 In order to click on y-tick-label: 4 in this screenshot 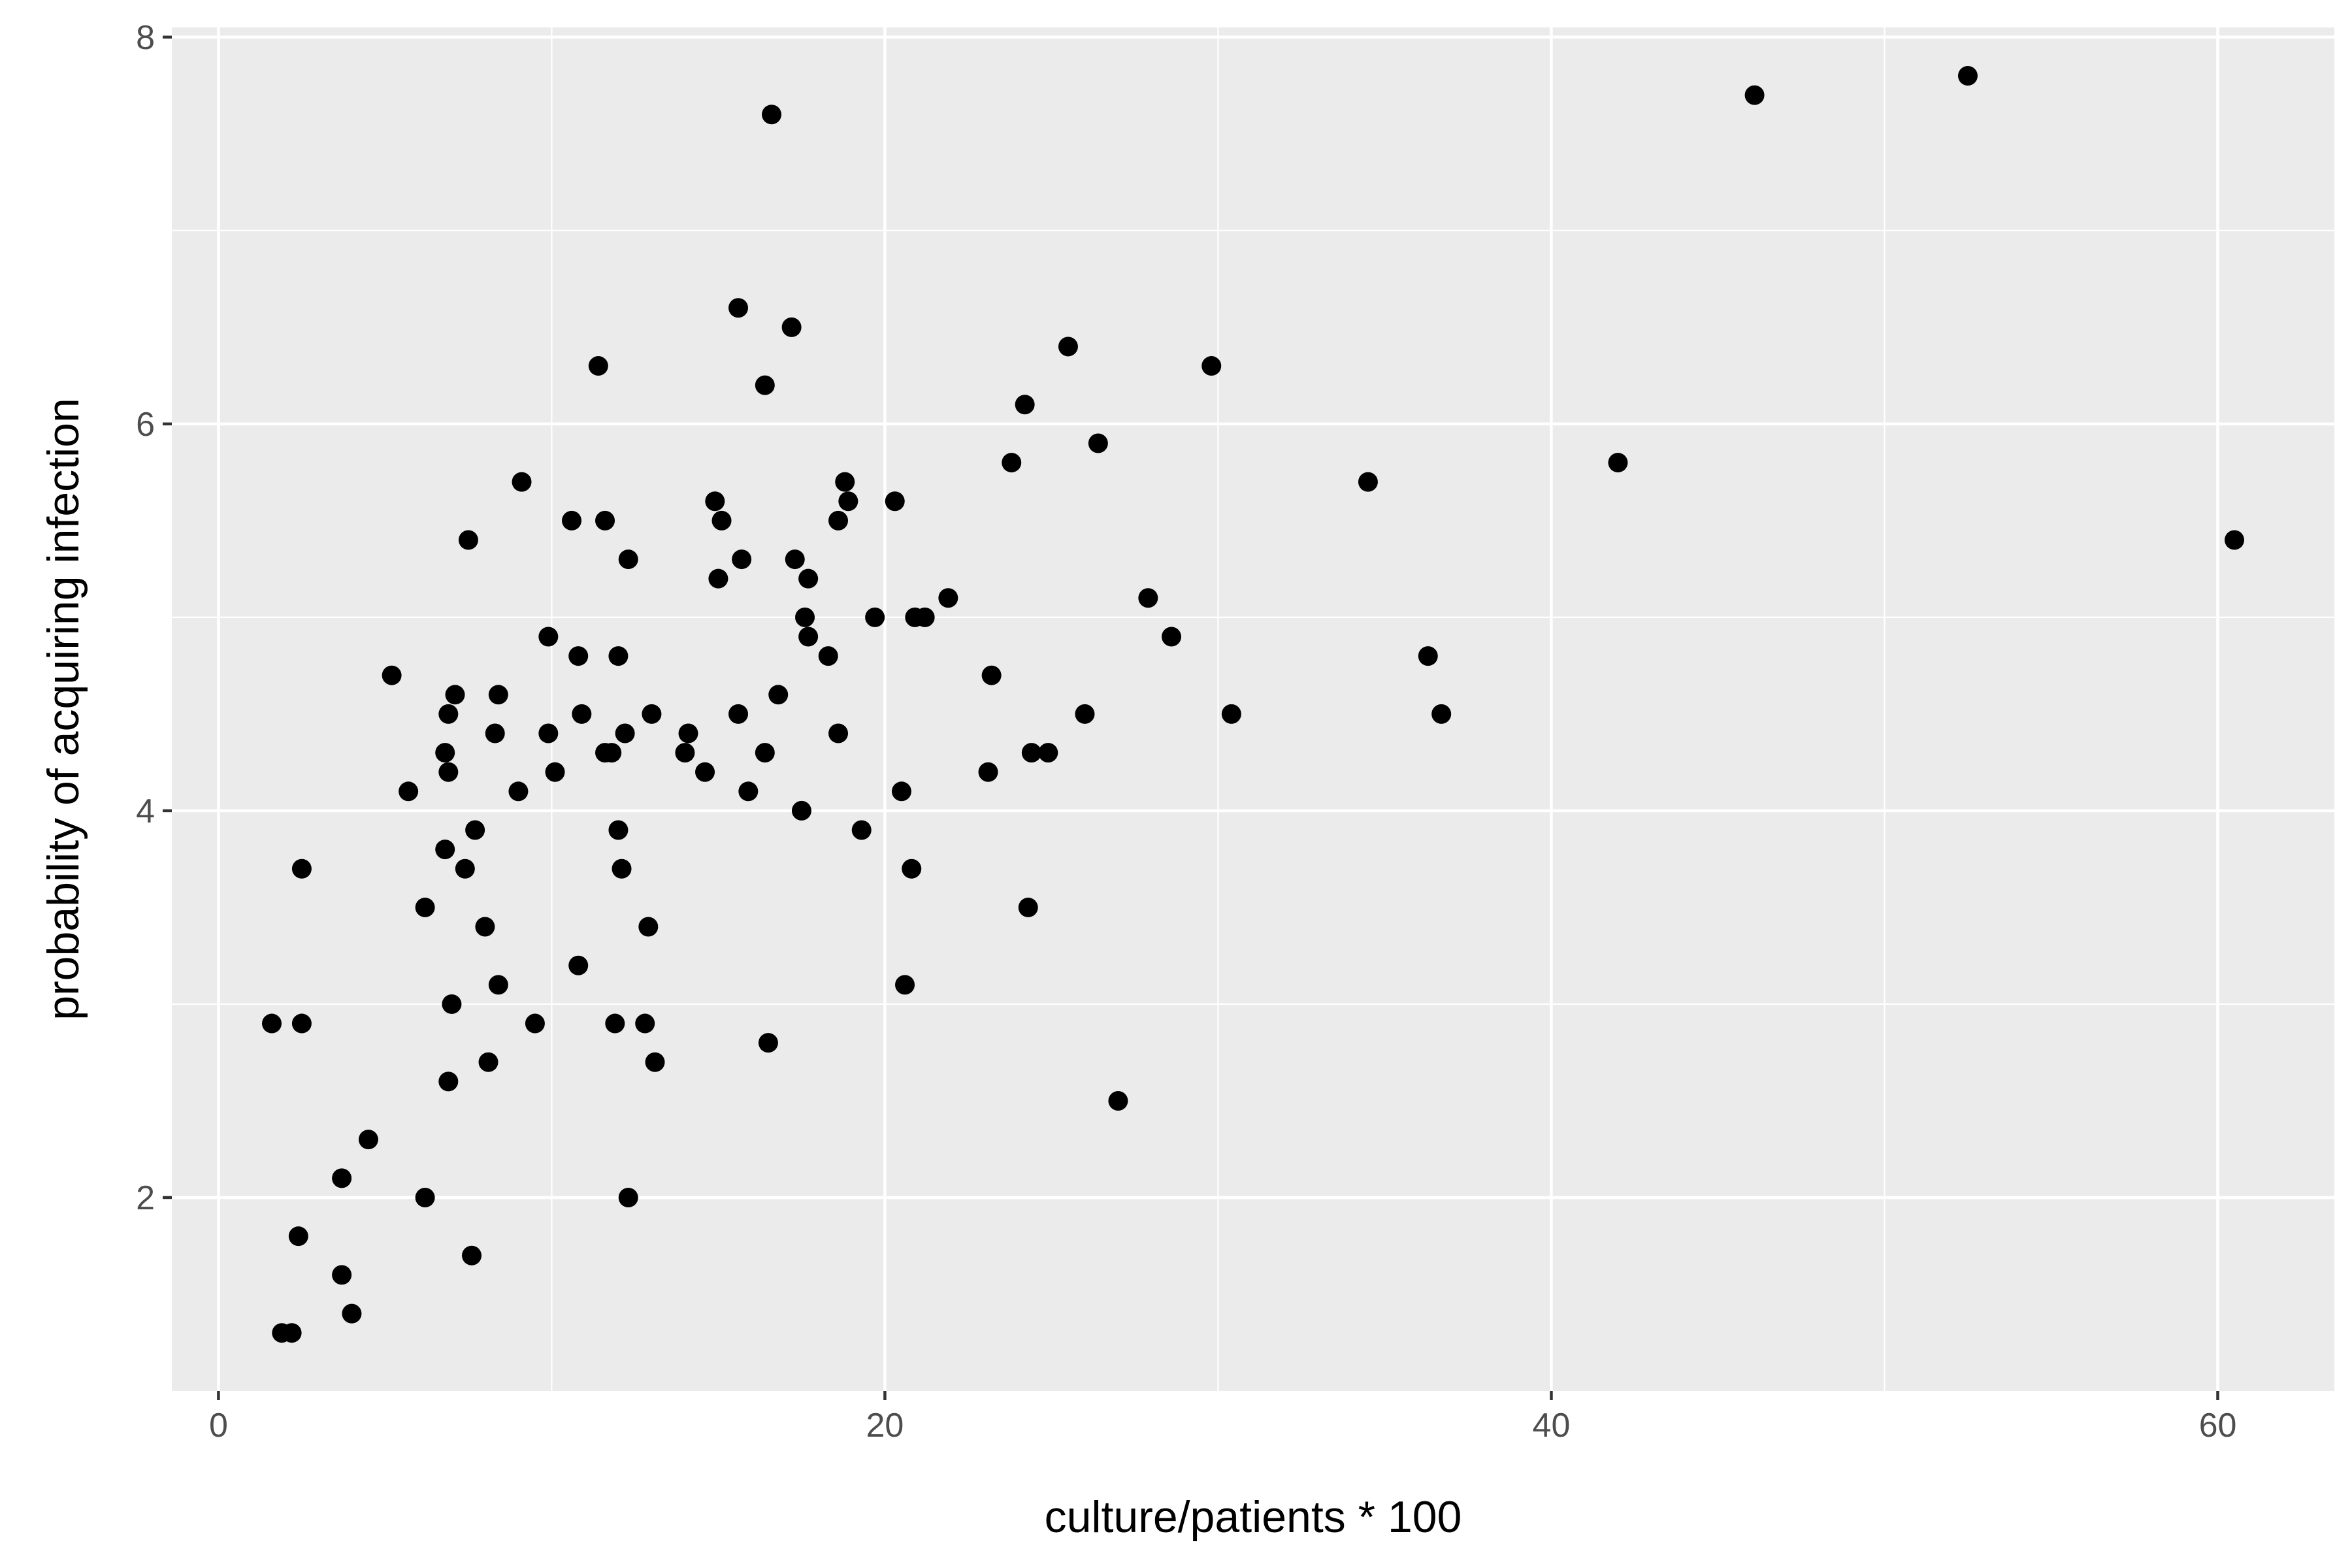, I will do `click(145, 811)`.